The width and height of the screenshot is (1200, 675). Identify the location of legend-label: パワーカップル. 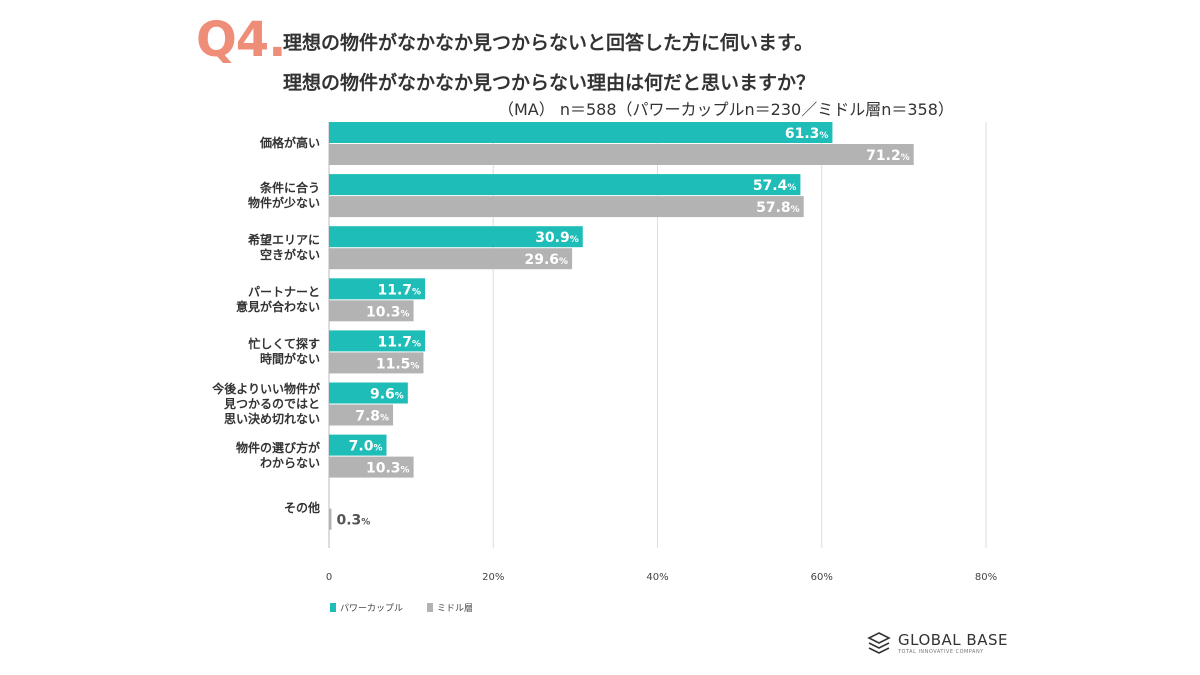
(372, 609).